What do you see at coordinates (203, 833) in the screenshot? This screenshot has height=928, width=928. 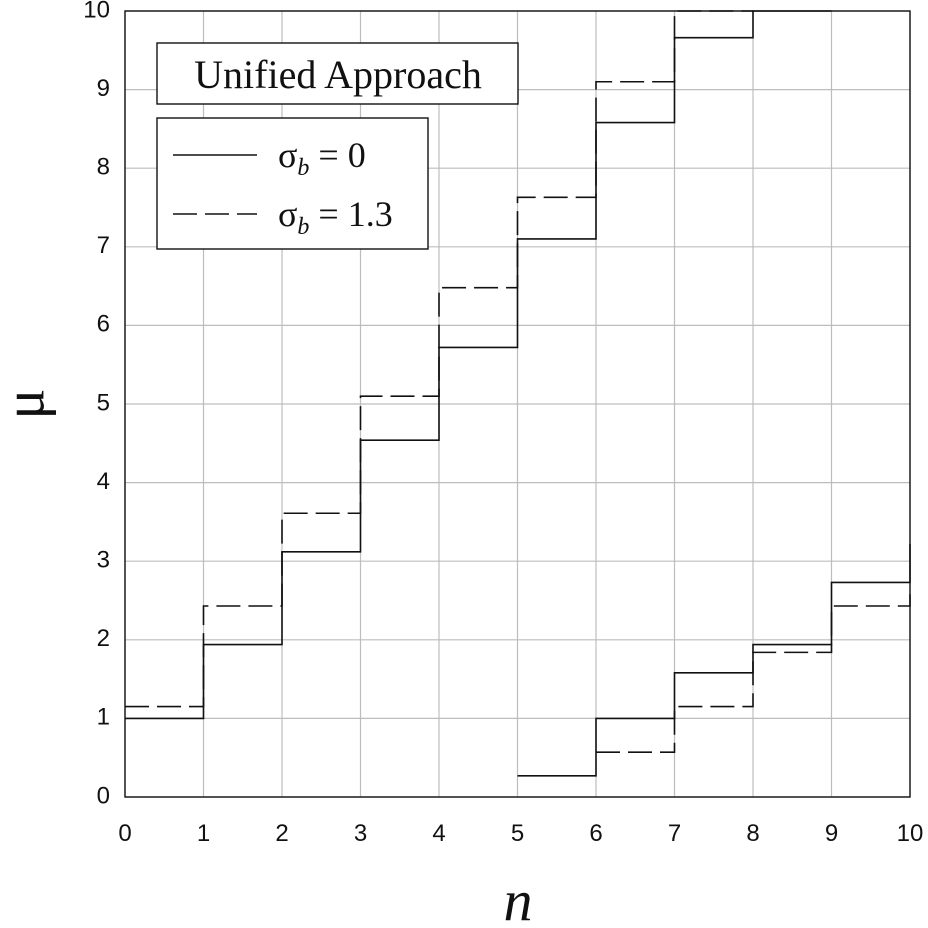 I see `x-tick-label: 1` at bounding box center [203, 833].